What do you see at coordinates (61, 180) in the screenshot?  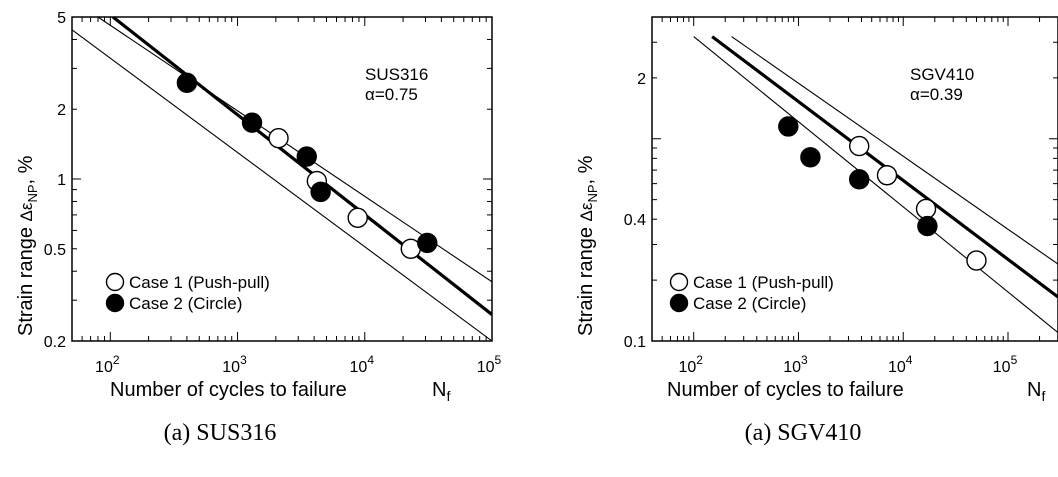 I see `y-tick-label: 1` at bounding box center [61, 180].